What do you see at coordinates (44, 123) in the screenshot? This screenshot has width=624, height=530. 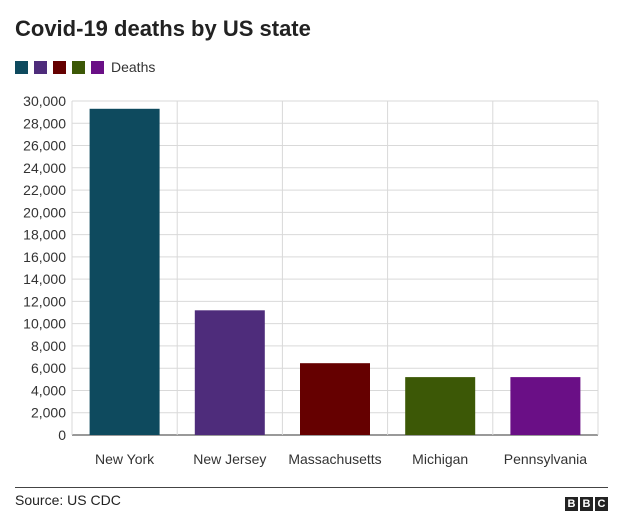 I see `y-tick-label: 28,000` at bounding box center [44, 123].